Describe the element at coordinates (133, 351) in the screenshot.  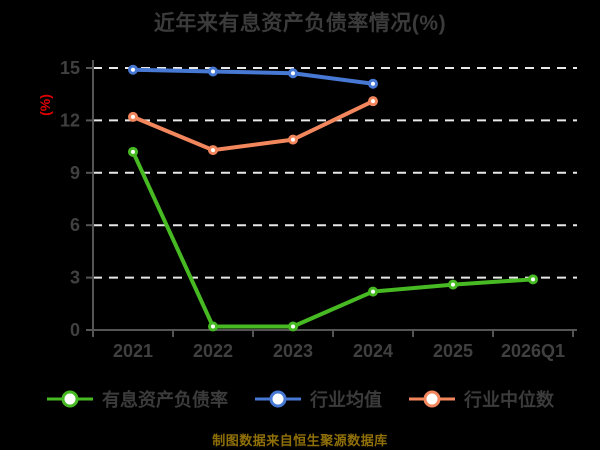
I see `x-tick-label: 2021` at that location.